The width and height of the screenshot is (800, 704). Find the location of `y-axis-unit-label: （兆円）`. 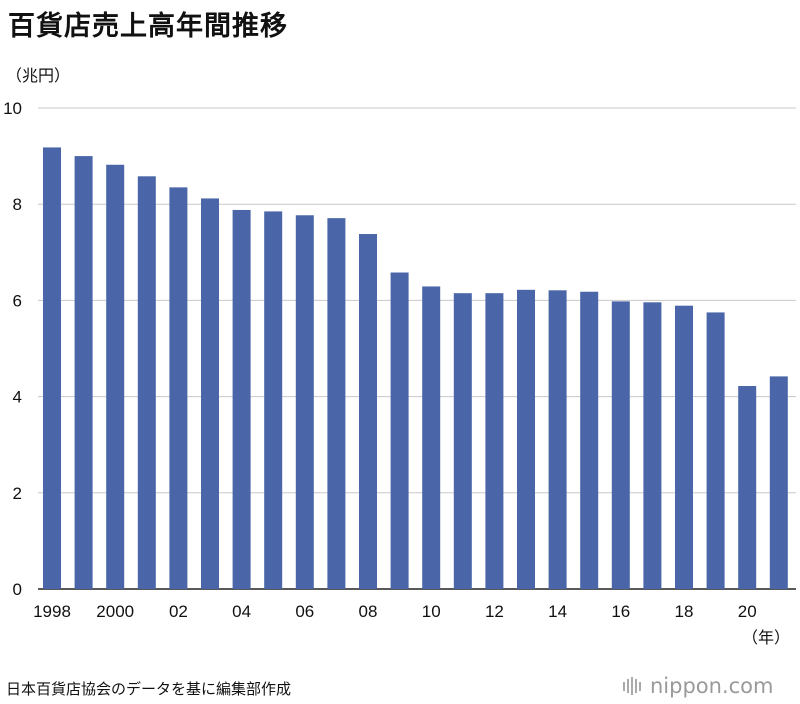

y-axis-unit-label: （兆円） is located at coordinates (38, 75).